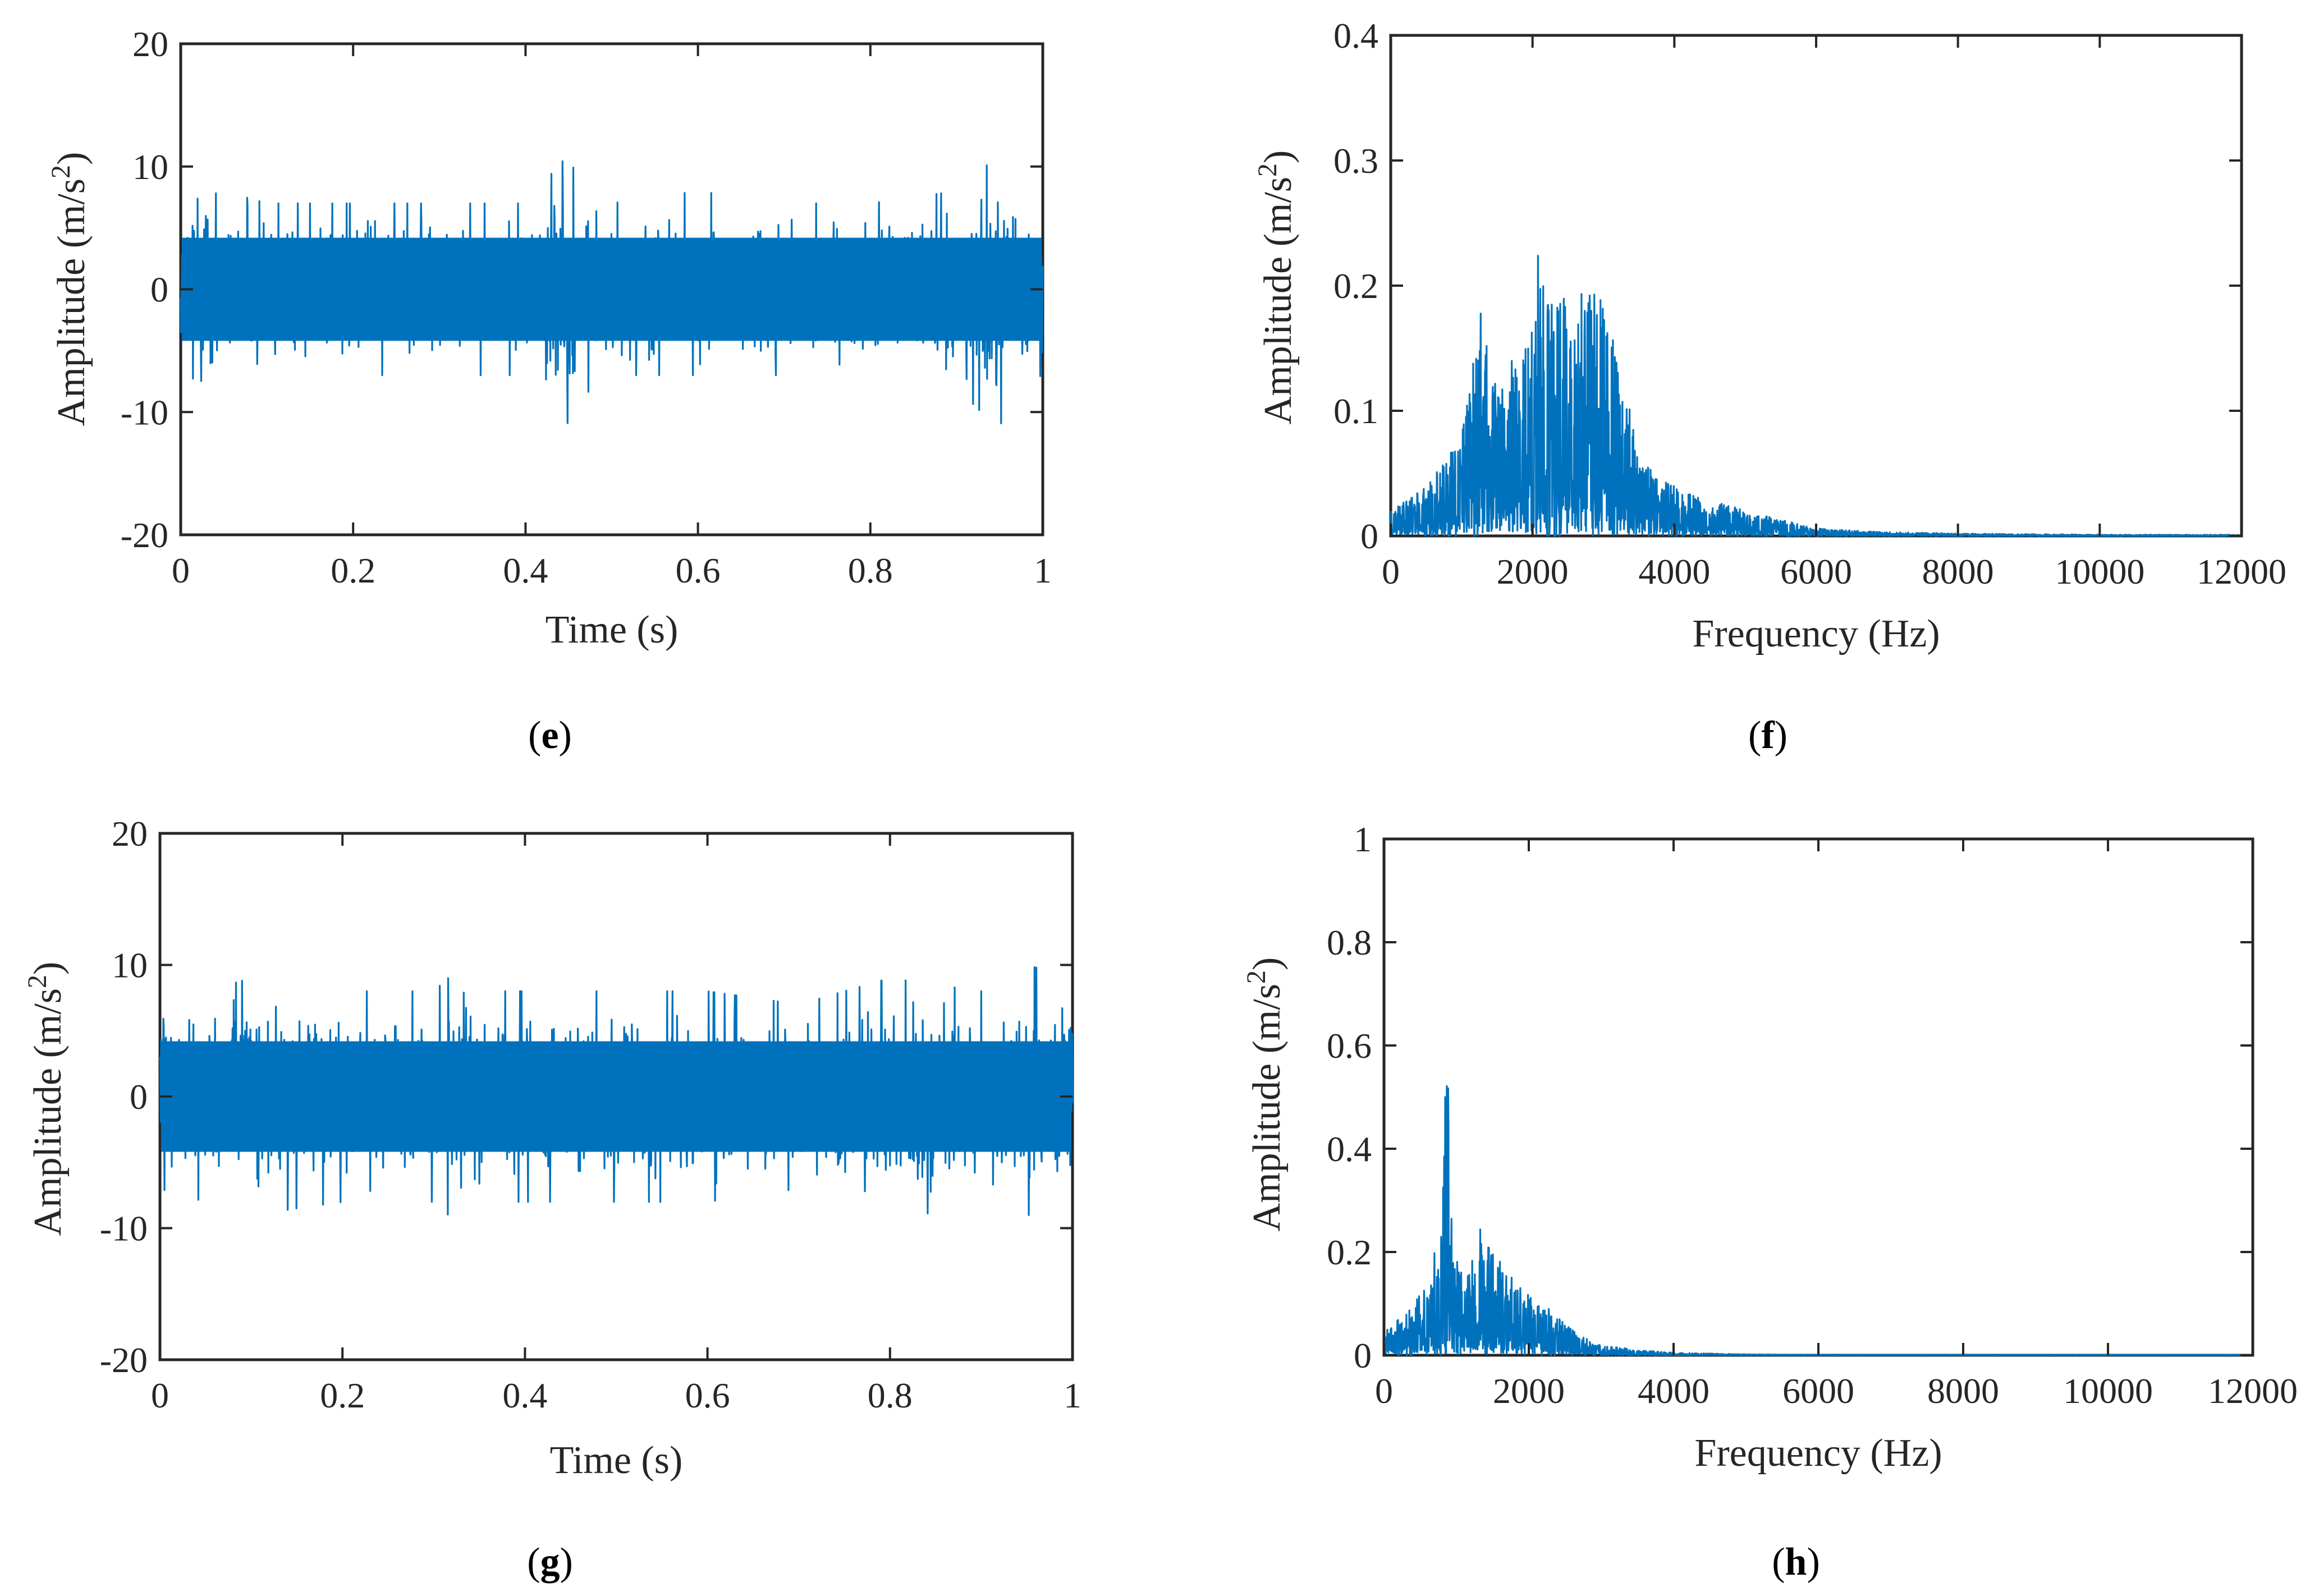 The width and height of the screenshot is (2319, 1596). What do you see at coordinates (550, 735) in the screenshot?
I see `panel-label-e: (e)` at bounding box center [550, 735].